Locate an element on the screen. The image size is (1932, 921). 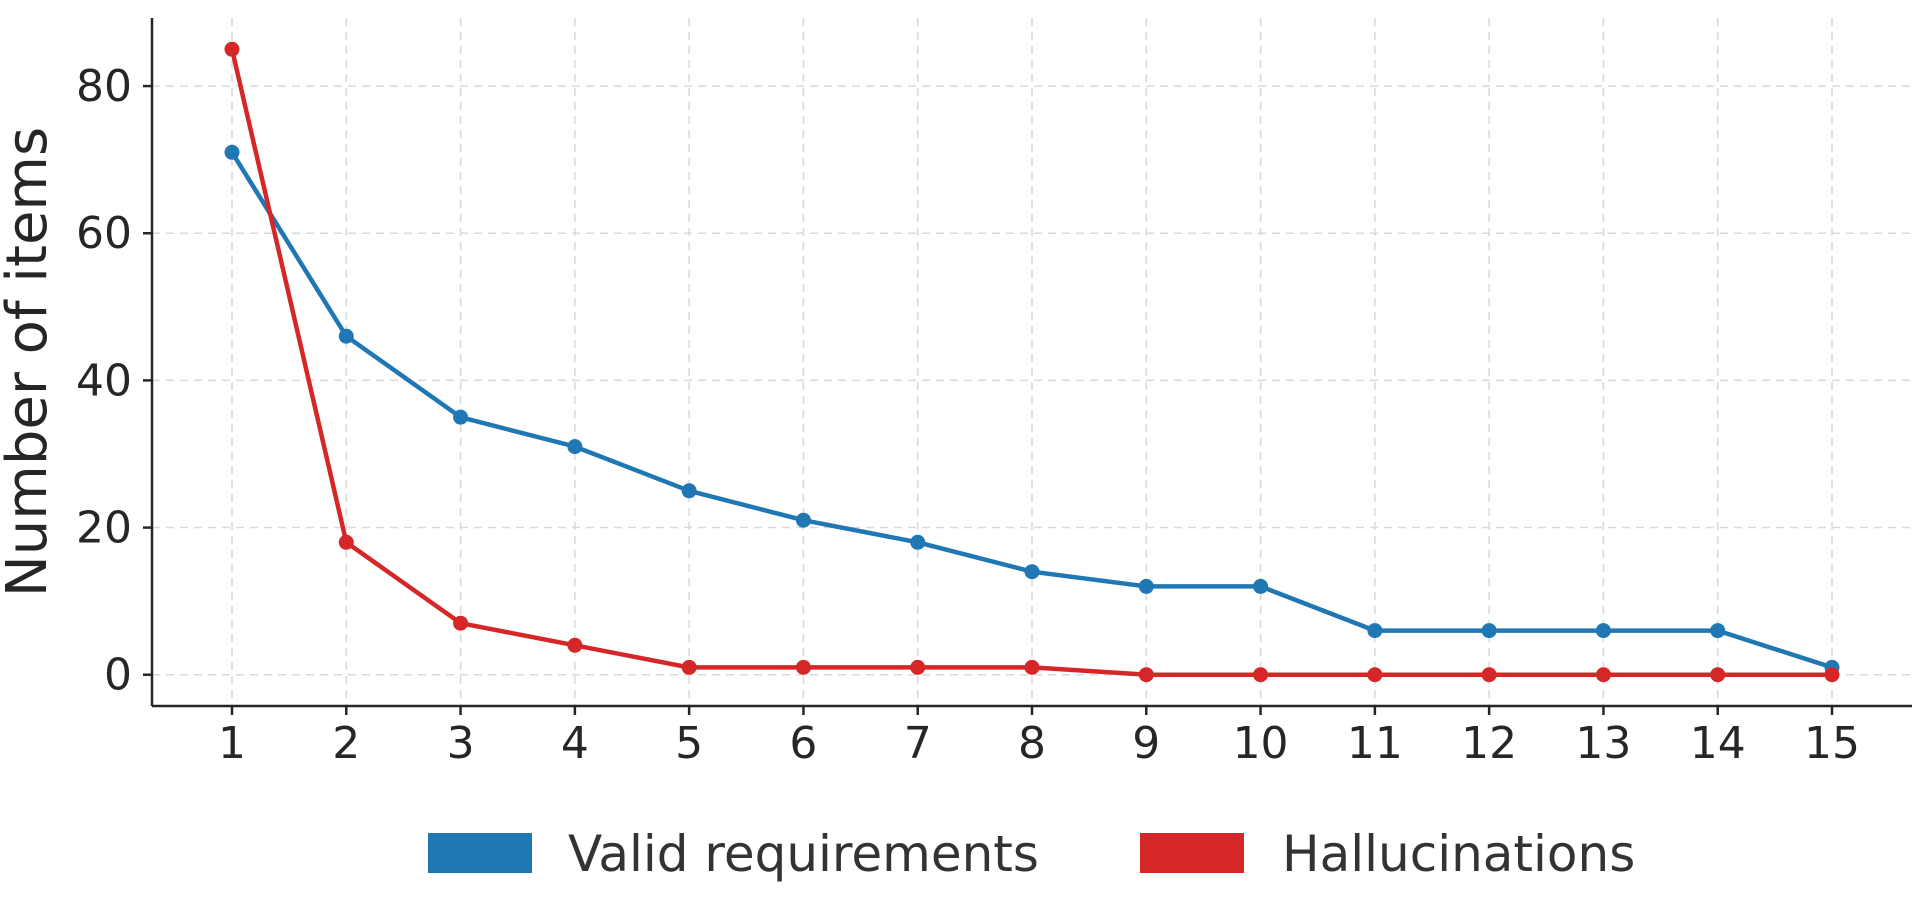
legend-label: Valid requirements is located at coordinates (803, 854).